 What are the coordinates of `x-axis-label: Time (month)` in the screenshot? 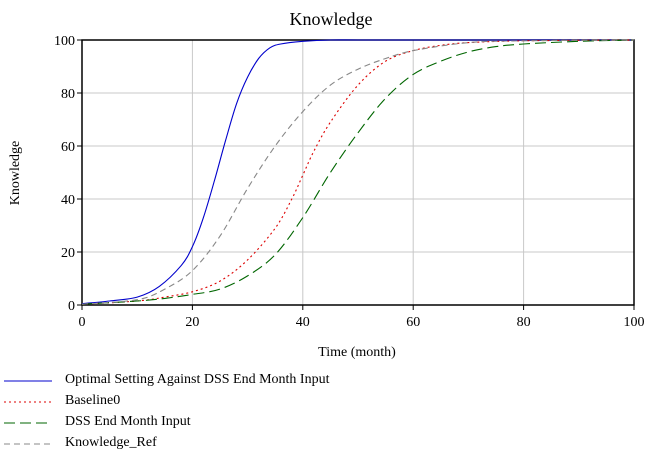 It's located at (357, 352).